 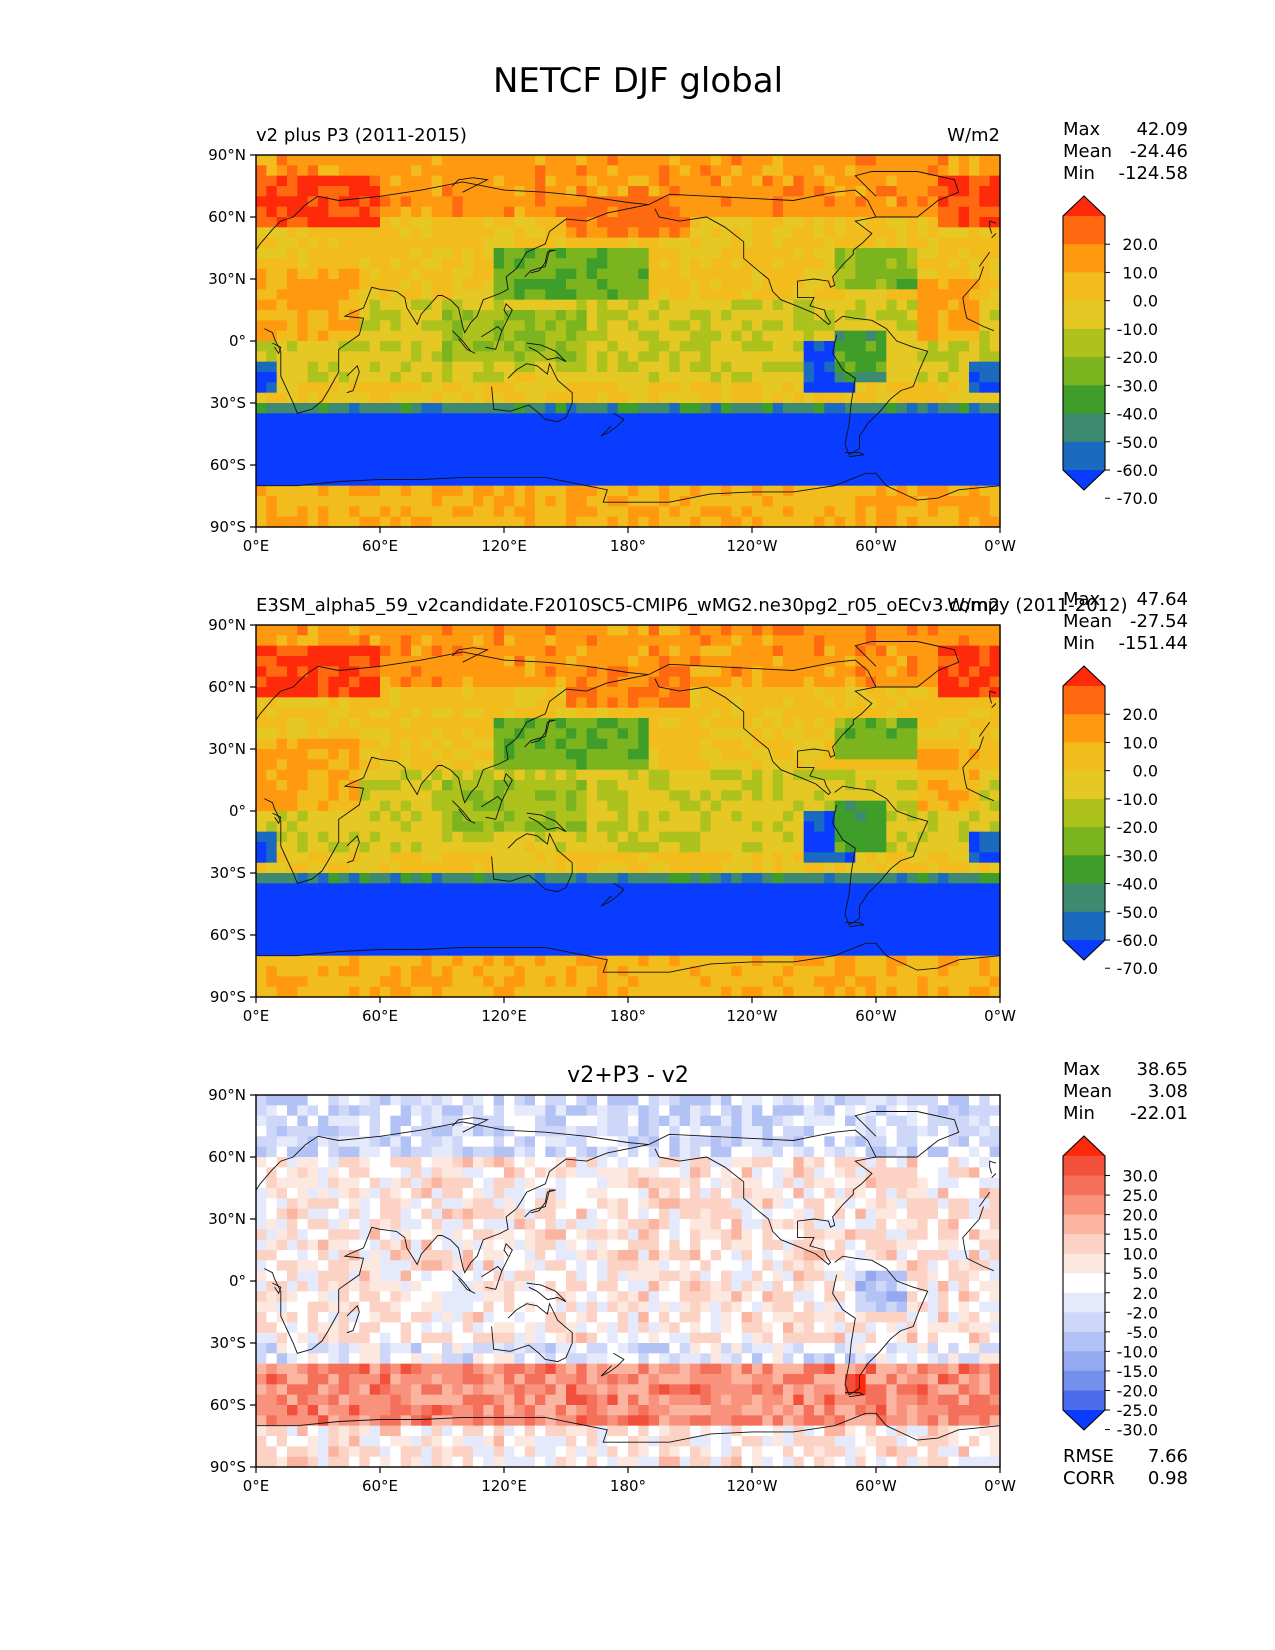 What do you see at coordinates (227, 217) in the screenshot?
I see `y-tick-label: 60°N` at bounding box center [227, 217].